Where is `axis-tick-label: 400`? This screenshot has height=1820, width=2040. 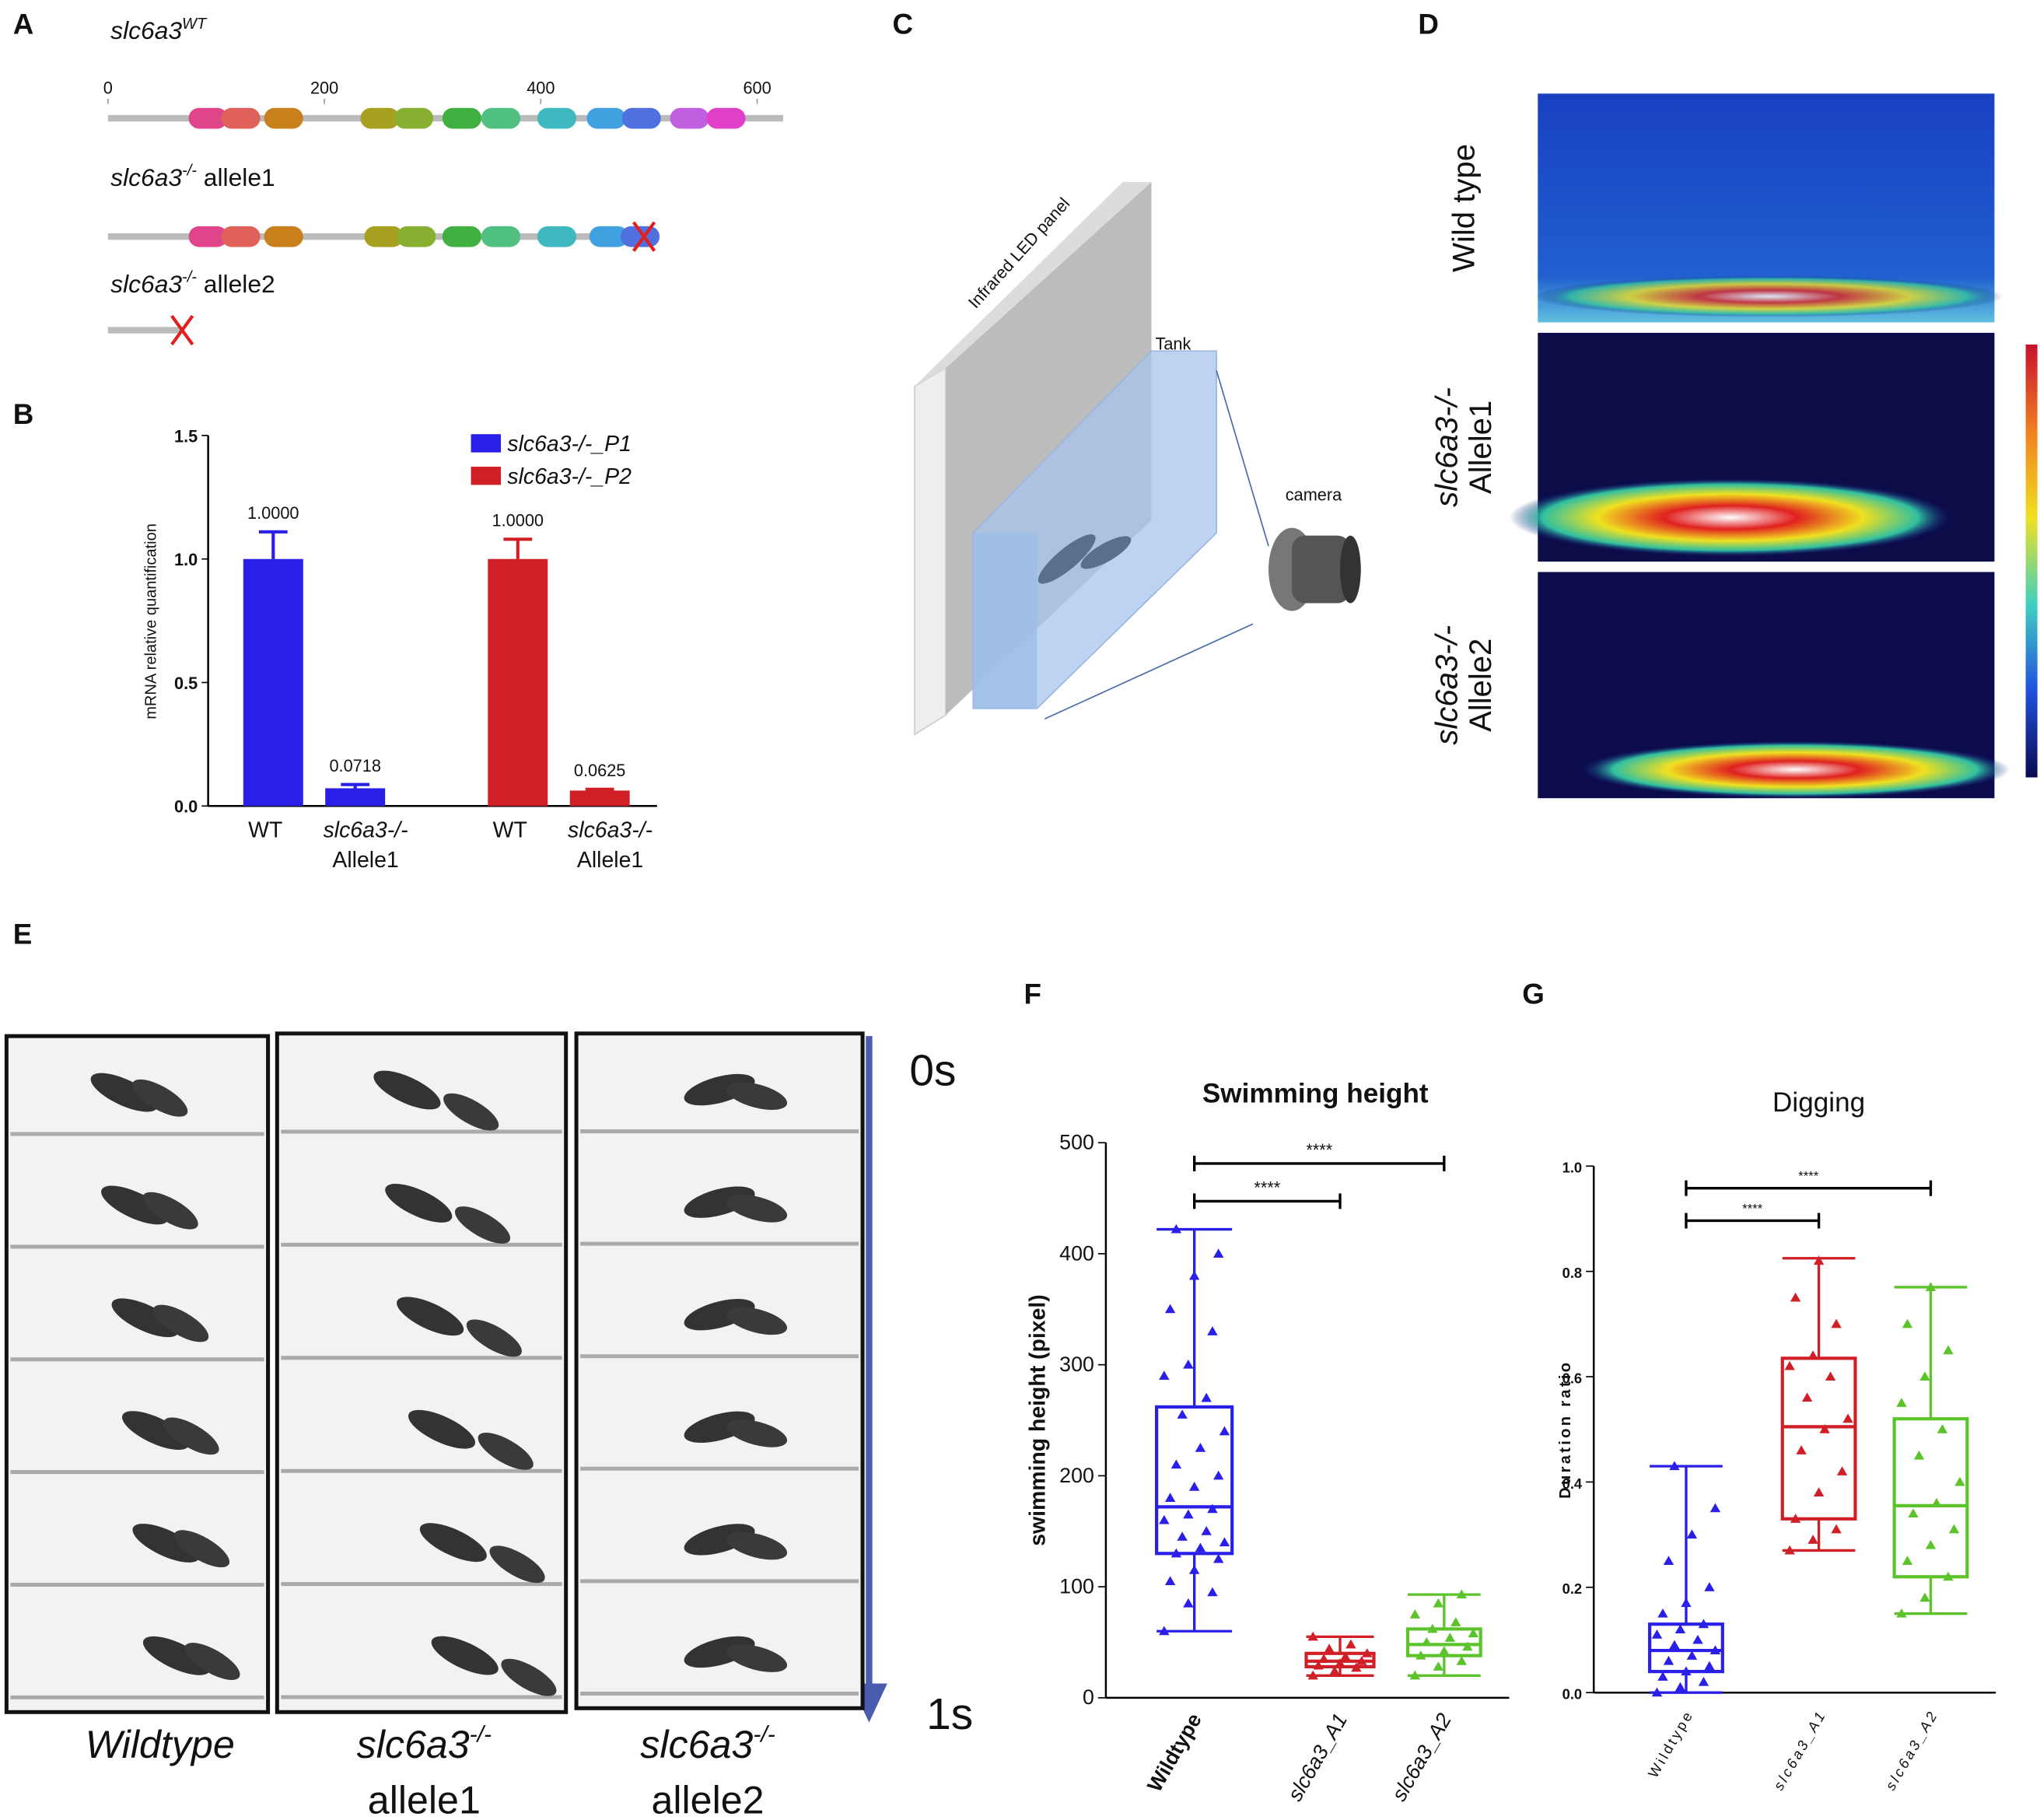 axis-tick-label: 400 is located at coordinates (541, 88).